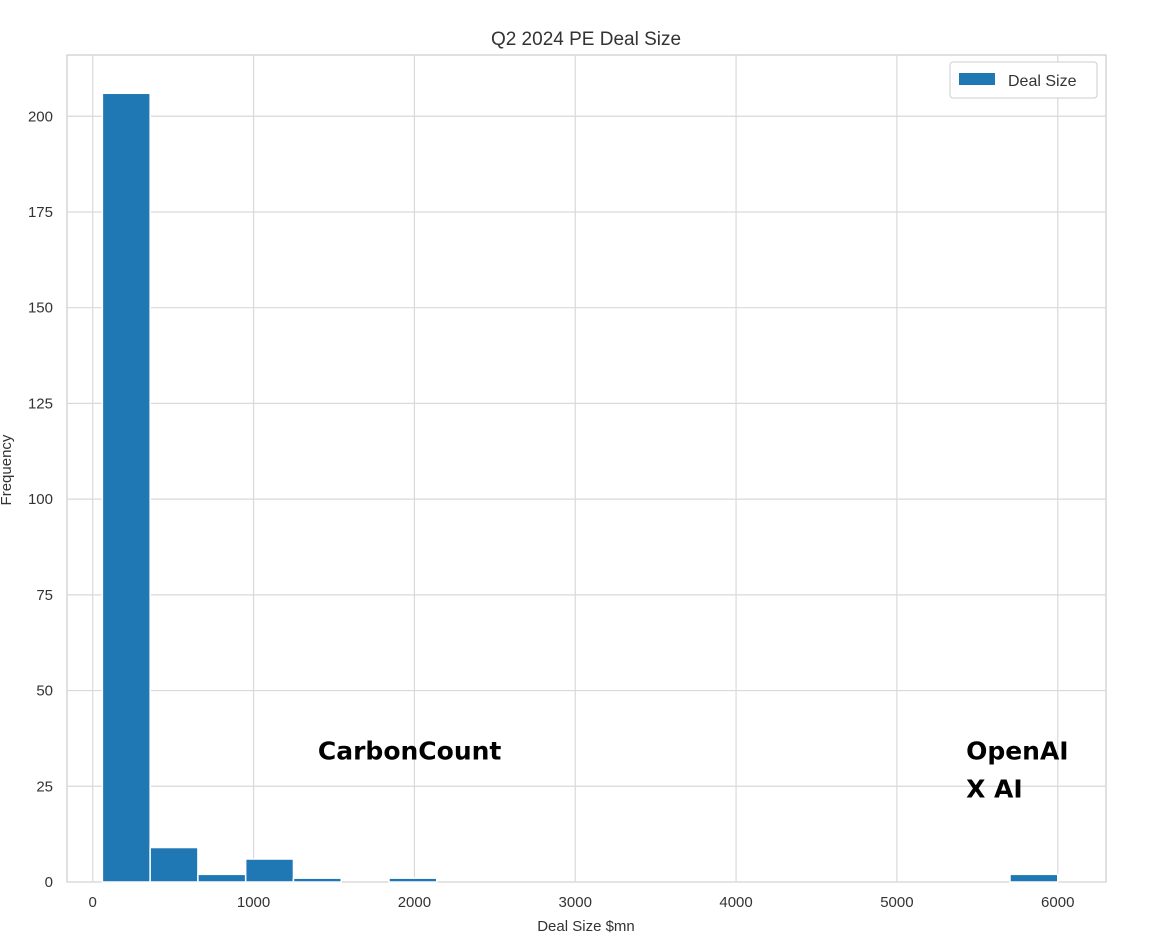 The width and height of the screenshot is (1160, 948). What do you see at coordinates (40, 116) in the screenshot?
I see `y-tick-label: 200` at bounding box center [40, 116].